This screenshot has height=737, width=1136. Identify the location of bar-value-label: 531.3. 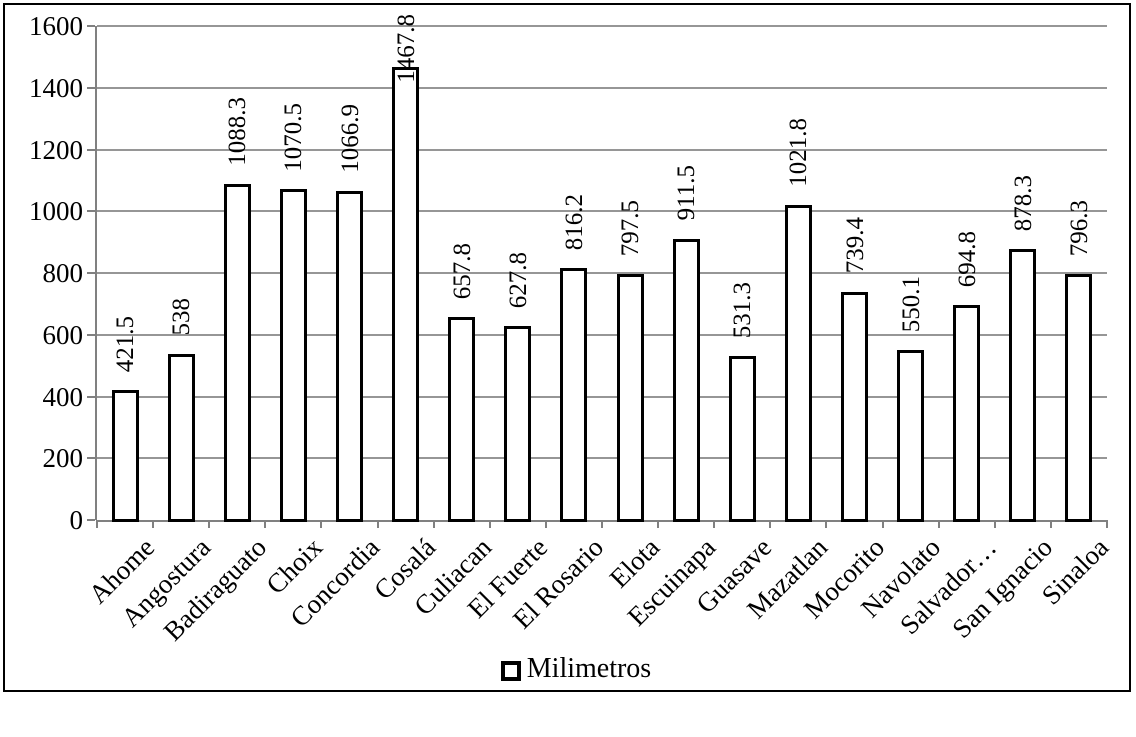
(743, 309).